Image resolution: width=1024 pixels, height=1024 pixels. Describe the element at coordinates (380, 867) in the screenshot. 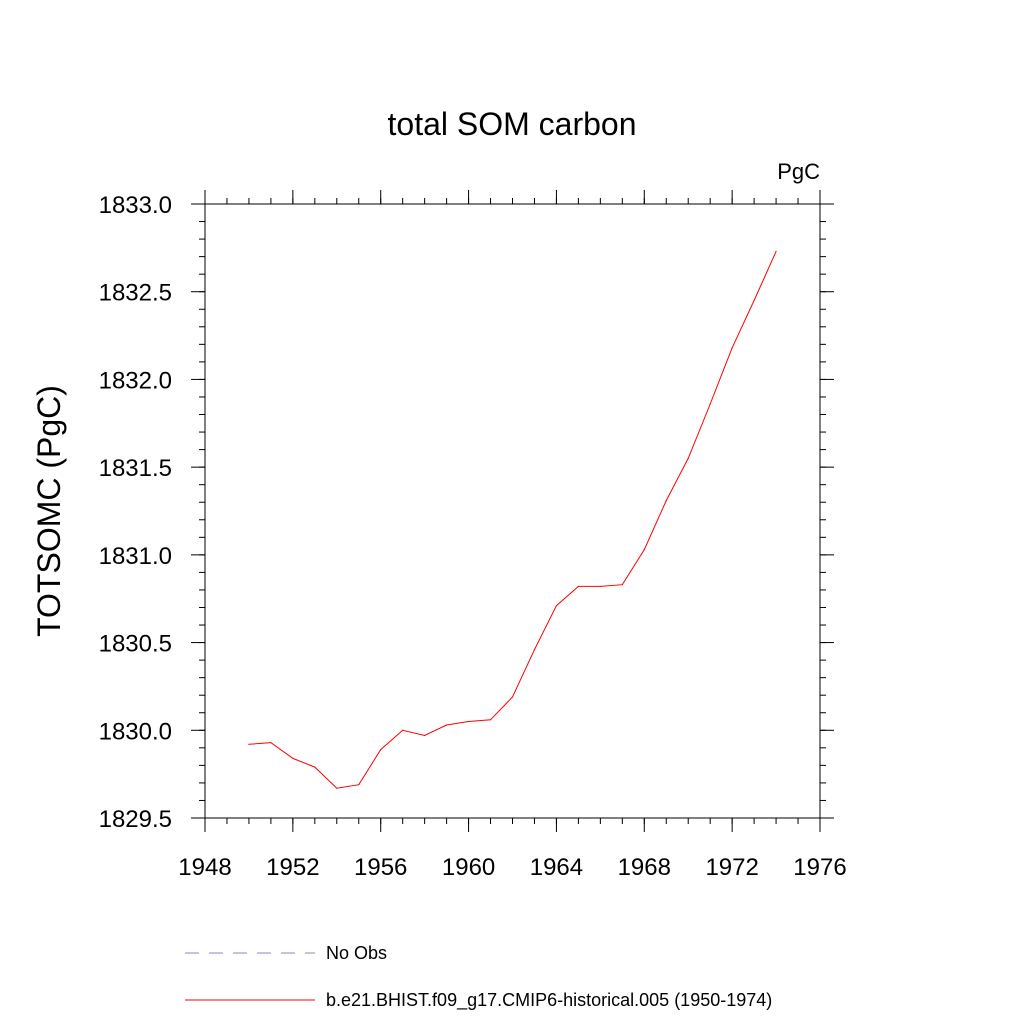

I see `x-tick-label: 1956` at that location.